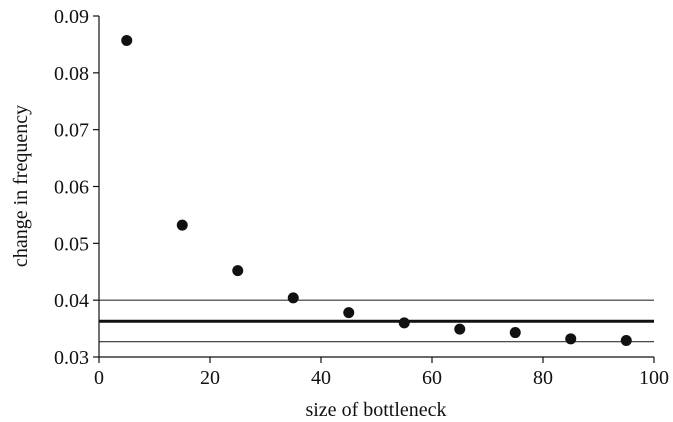 This screenshot has height=422, width=673. What do you see at coordinates (71, 188) in the screenshot?
I see `y-tick-label: 0.06` at bounding box center [71, 188].